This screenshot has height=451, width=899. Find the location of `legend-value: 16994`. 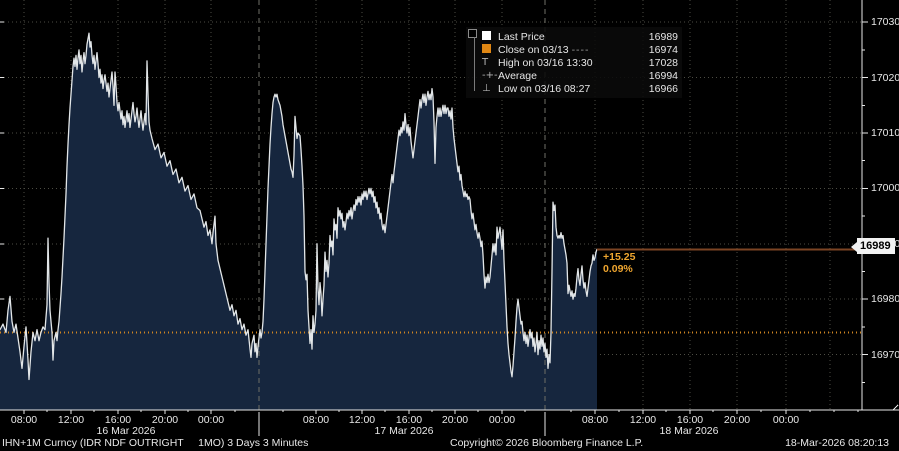

legend-value: 16994 is located at coordinates (663, 75).